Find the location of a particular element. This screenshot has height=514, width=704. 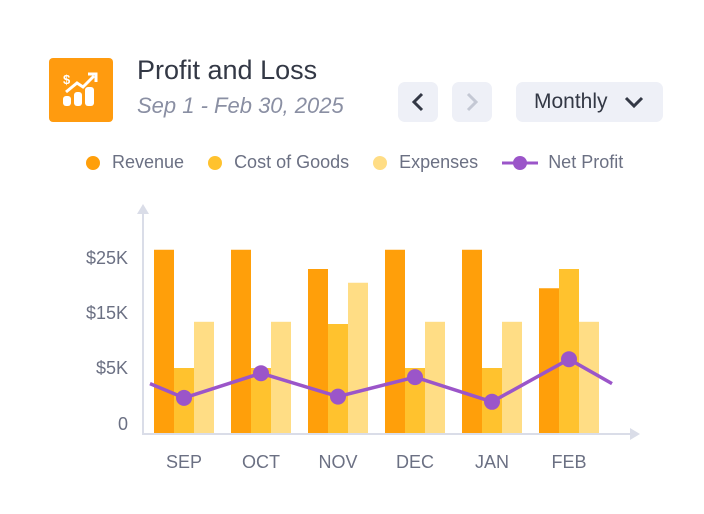

previous-button is located at coordinates (418, 102).